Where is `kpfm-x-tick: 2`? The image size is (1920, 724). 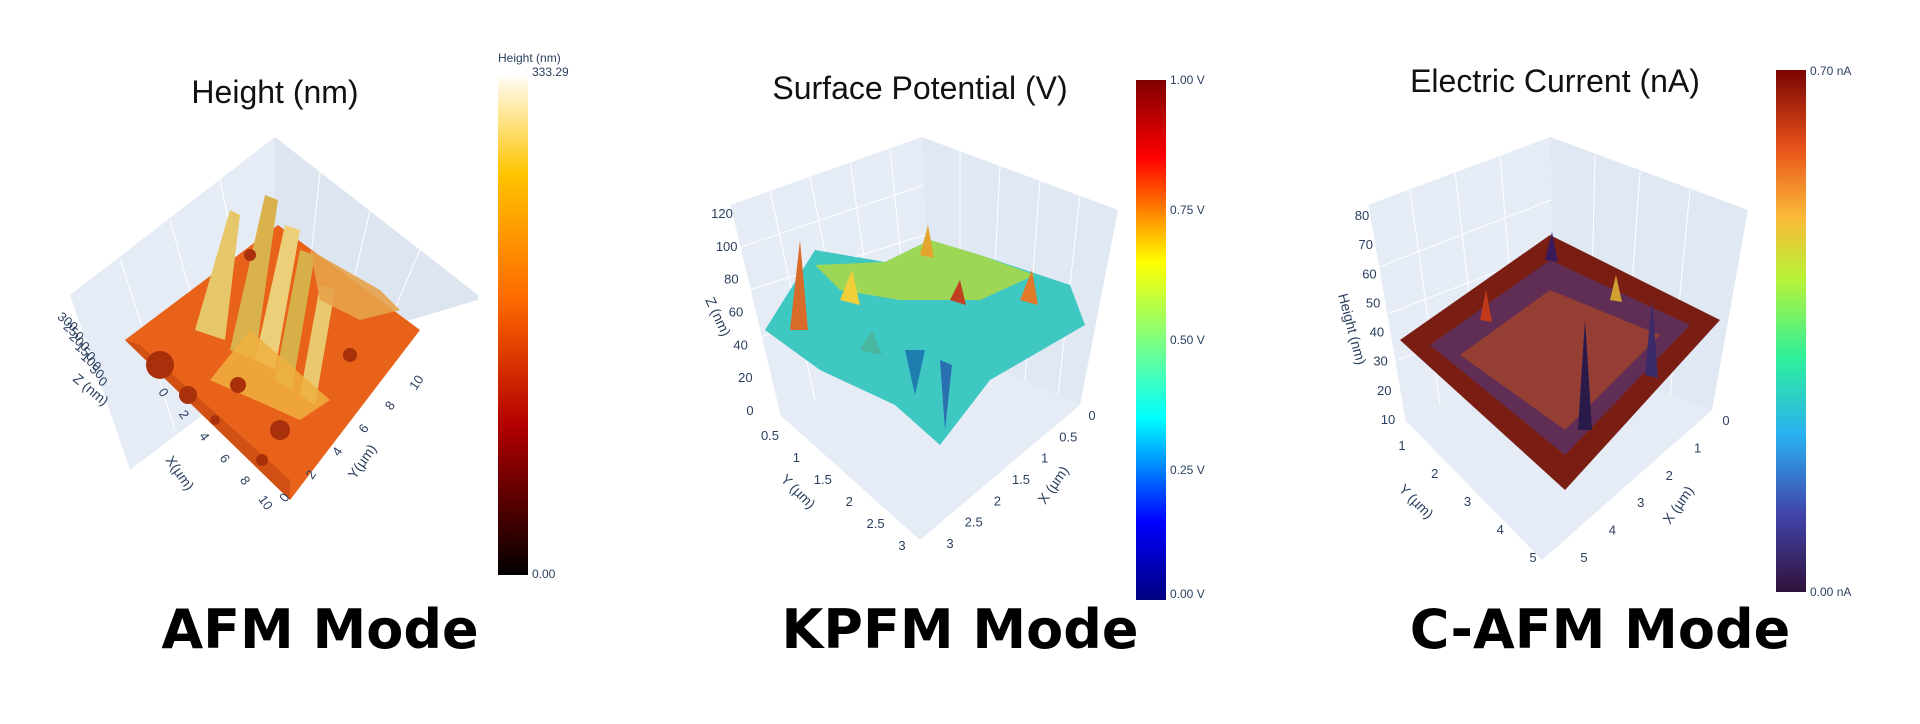
kpfm-x-tick: 2 is located at coordinates (997, 500).